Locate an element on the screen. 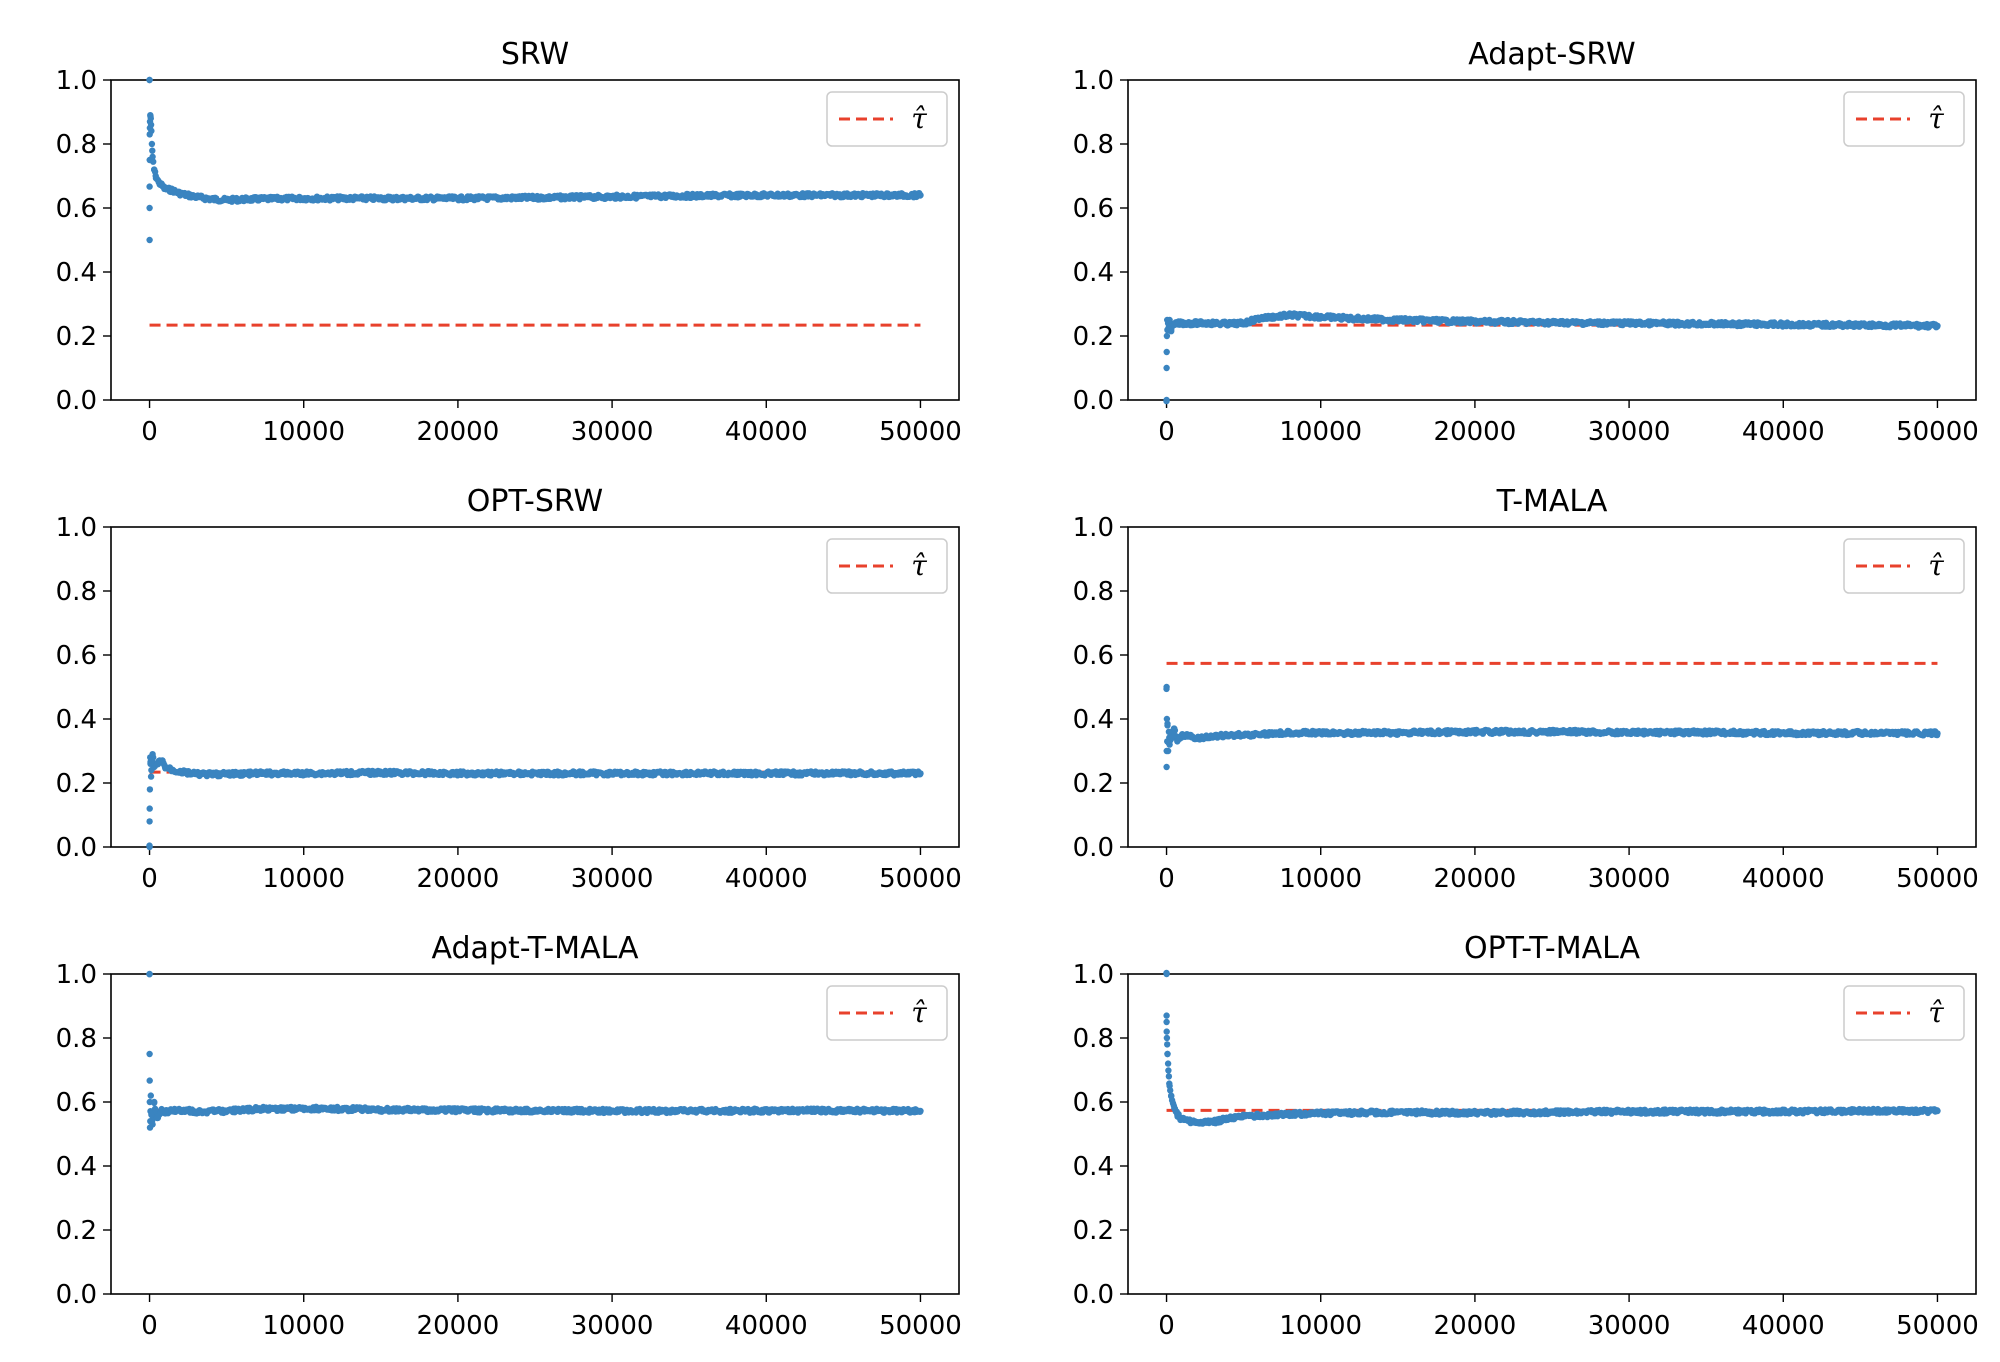  panel-title: SRW is located at coordinates (535, 54).